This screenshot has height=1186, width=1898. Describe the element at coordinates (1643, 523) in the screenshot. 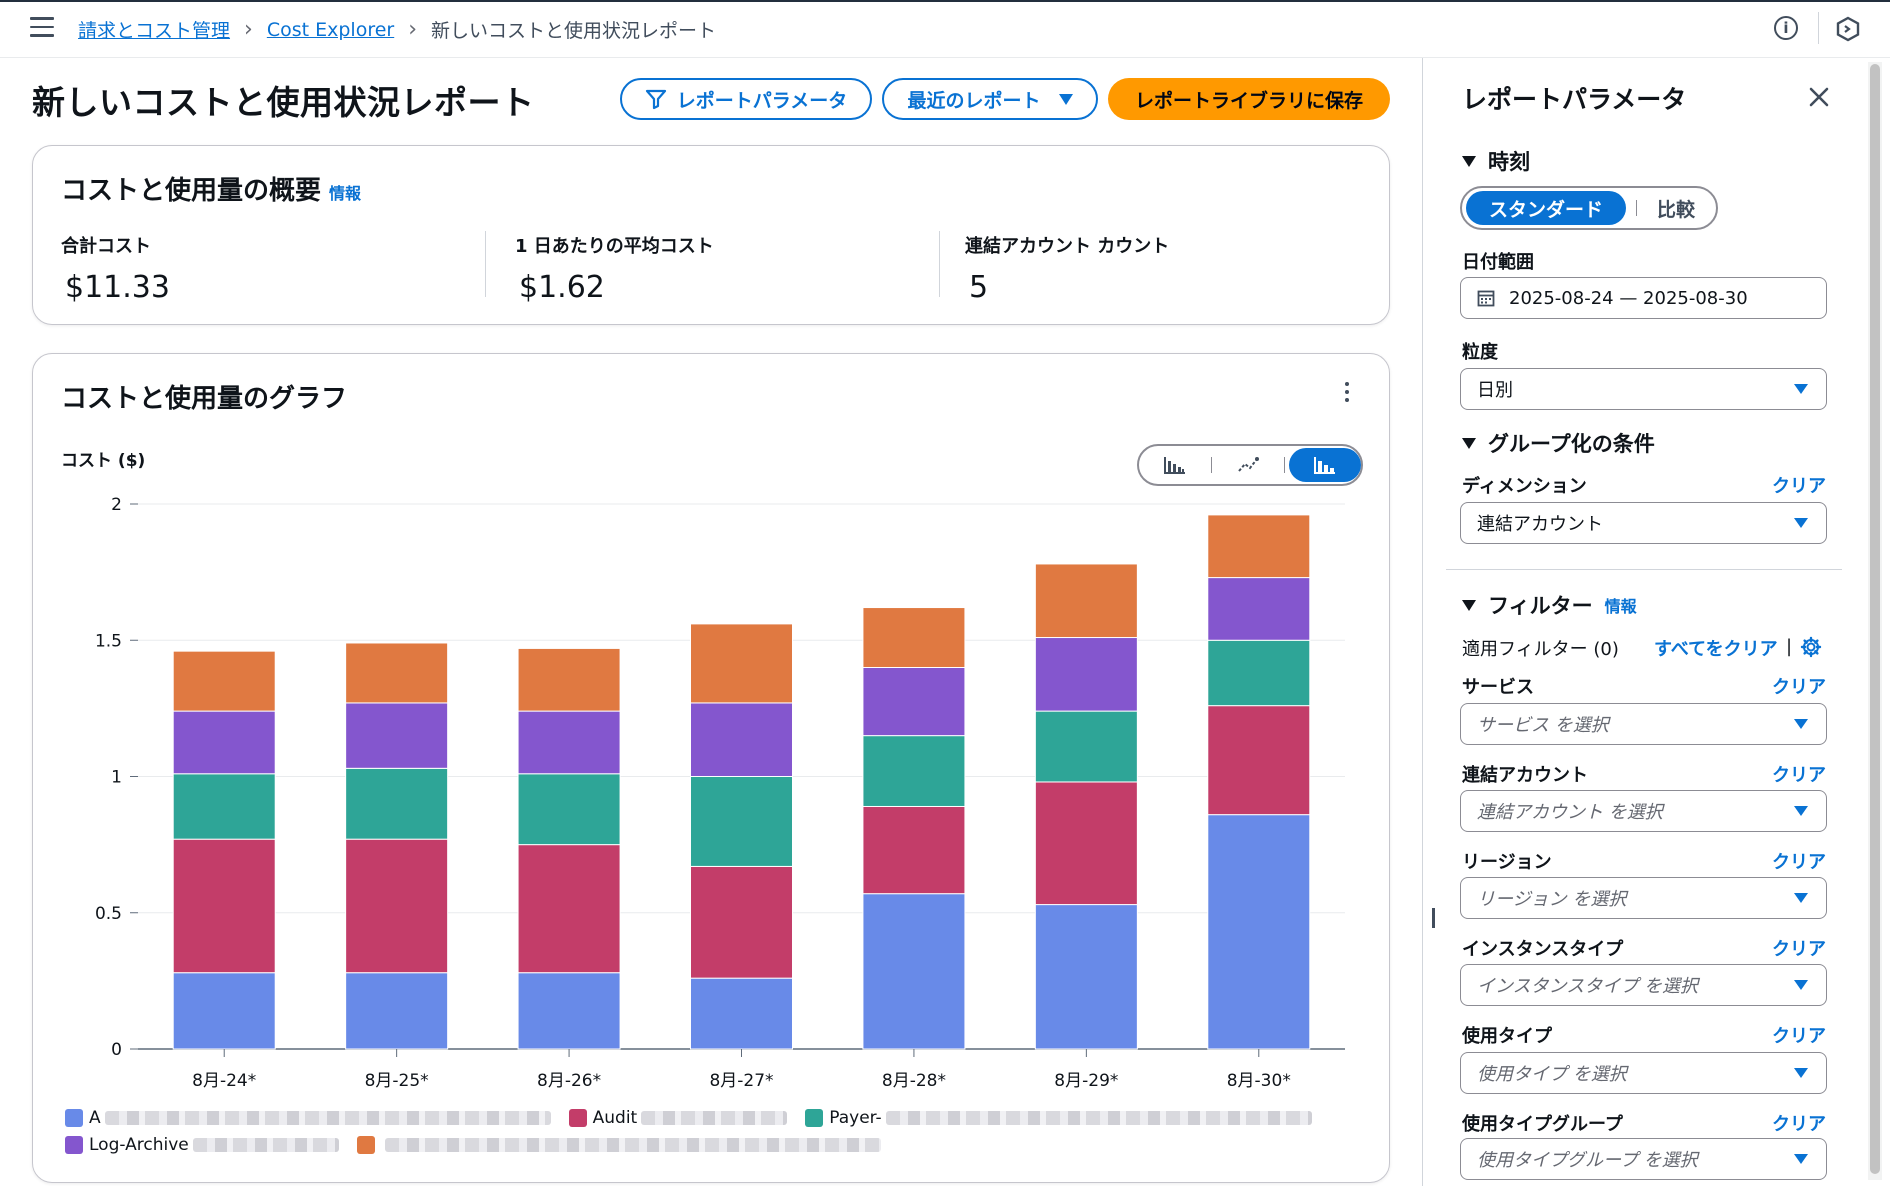

I see `dimension-select: 連結アカウント` at that location.